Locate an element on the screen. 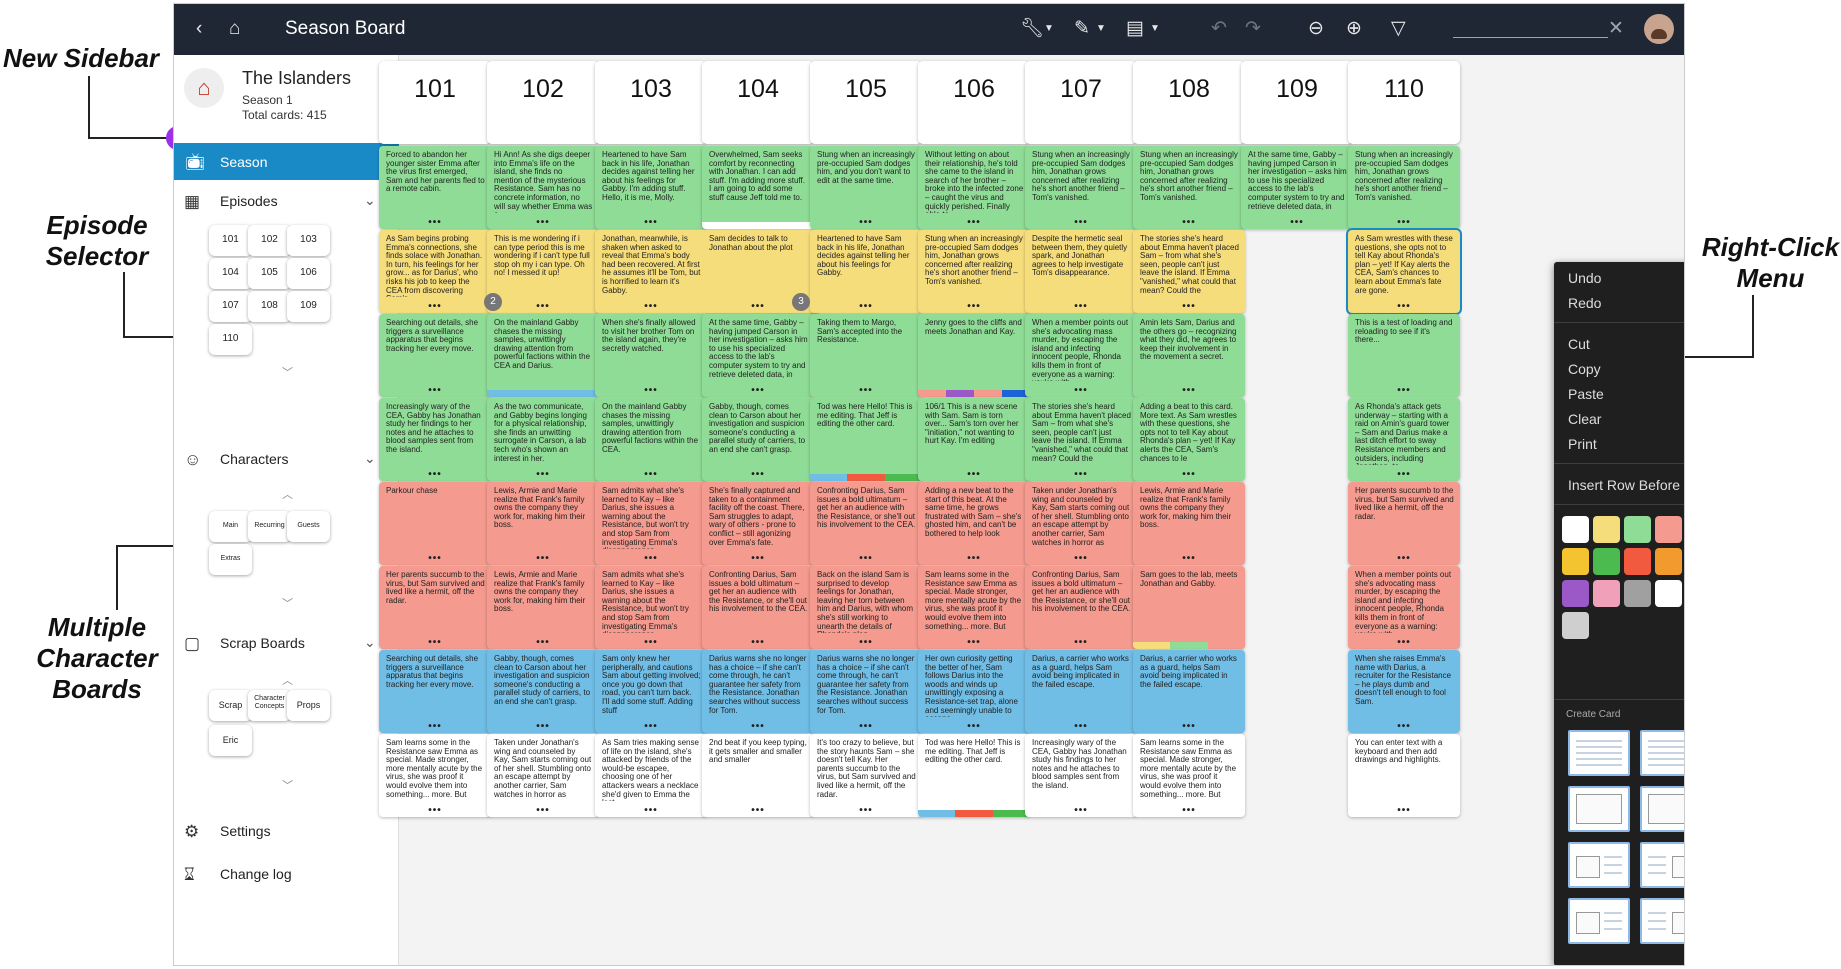 This screenshot has height=969, width=1841. wrench-icon: 🔧︎ is located at coordinates (1032, 28).